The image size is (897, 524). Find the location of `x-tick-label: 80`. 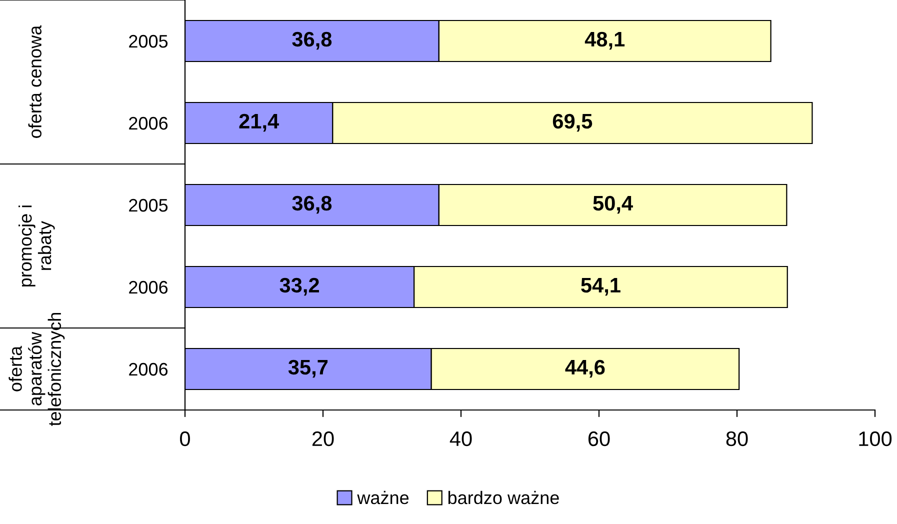

x-tick-label: 80 is located at coordinates (737, 438).